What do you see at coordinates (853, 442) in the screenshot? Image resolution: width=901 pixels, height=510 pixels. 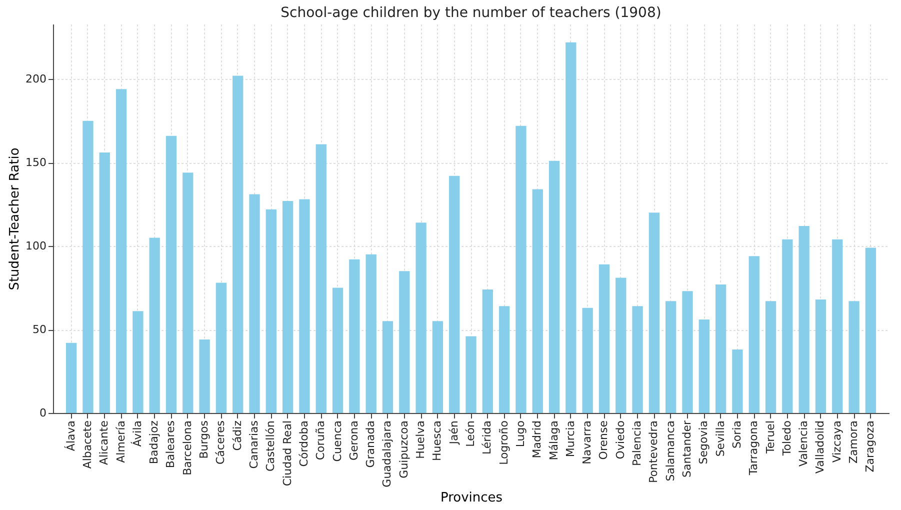 I see `x-tick-label: Zamora` at bounding box center [853, 442].